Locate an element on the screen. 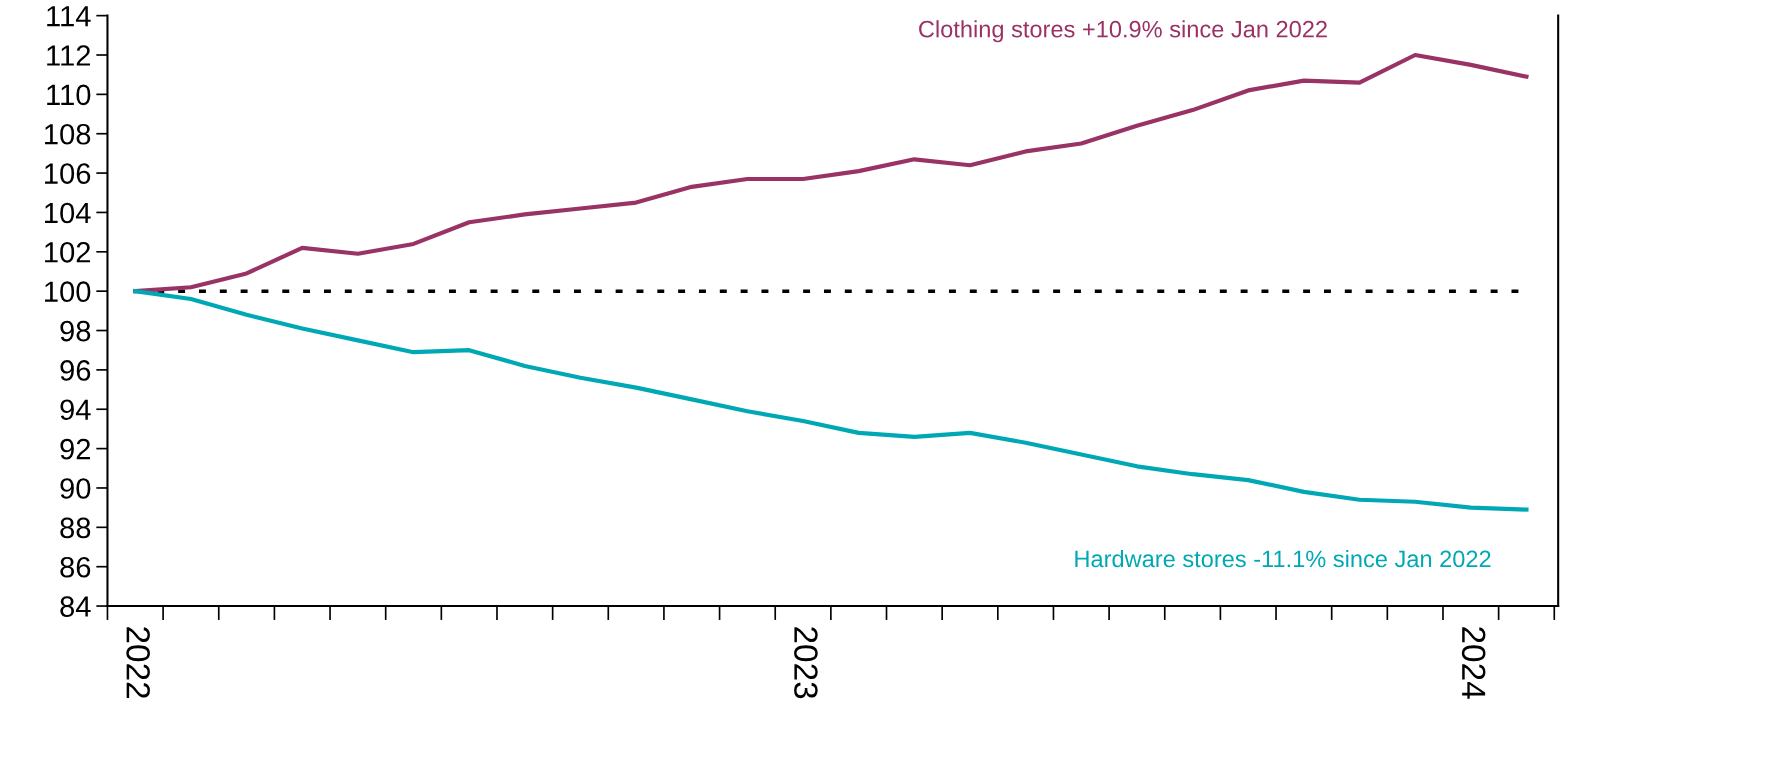  y-tick-label: 86 is located at coordinates (75, 567).